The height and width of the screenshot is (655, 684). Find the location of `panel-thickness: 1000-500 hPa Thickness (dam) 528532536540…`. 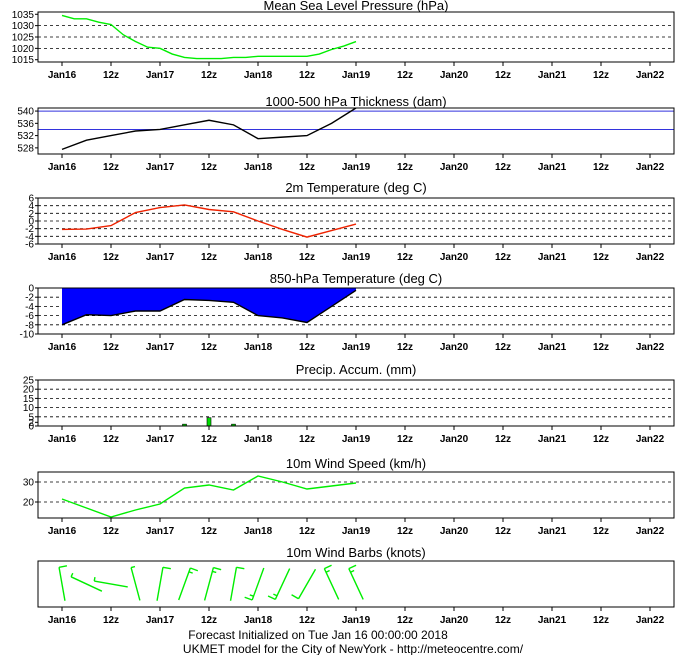

panel-thickness: 1000-500 hPa Thickness (dam) 528532536540… is located at coordinates (346, 133).